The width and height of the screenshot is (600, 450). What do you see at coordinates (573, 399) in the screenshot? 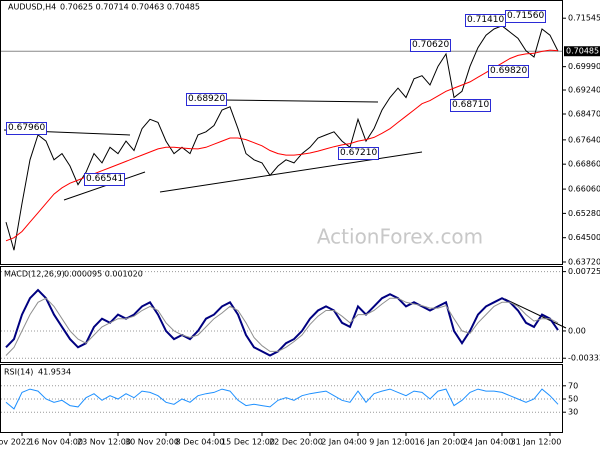
I see `y-tick-label: 50` at bounding box center [573, 399].